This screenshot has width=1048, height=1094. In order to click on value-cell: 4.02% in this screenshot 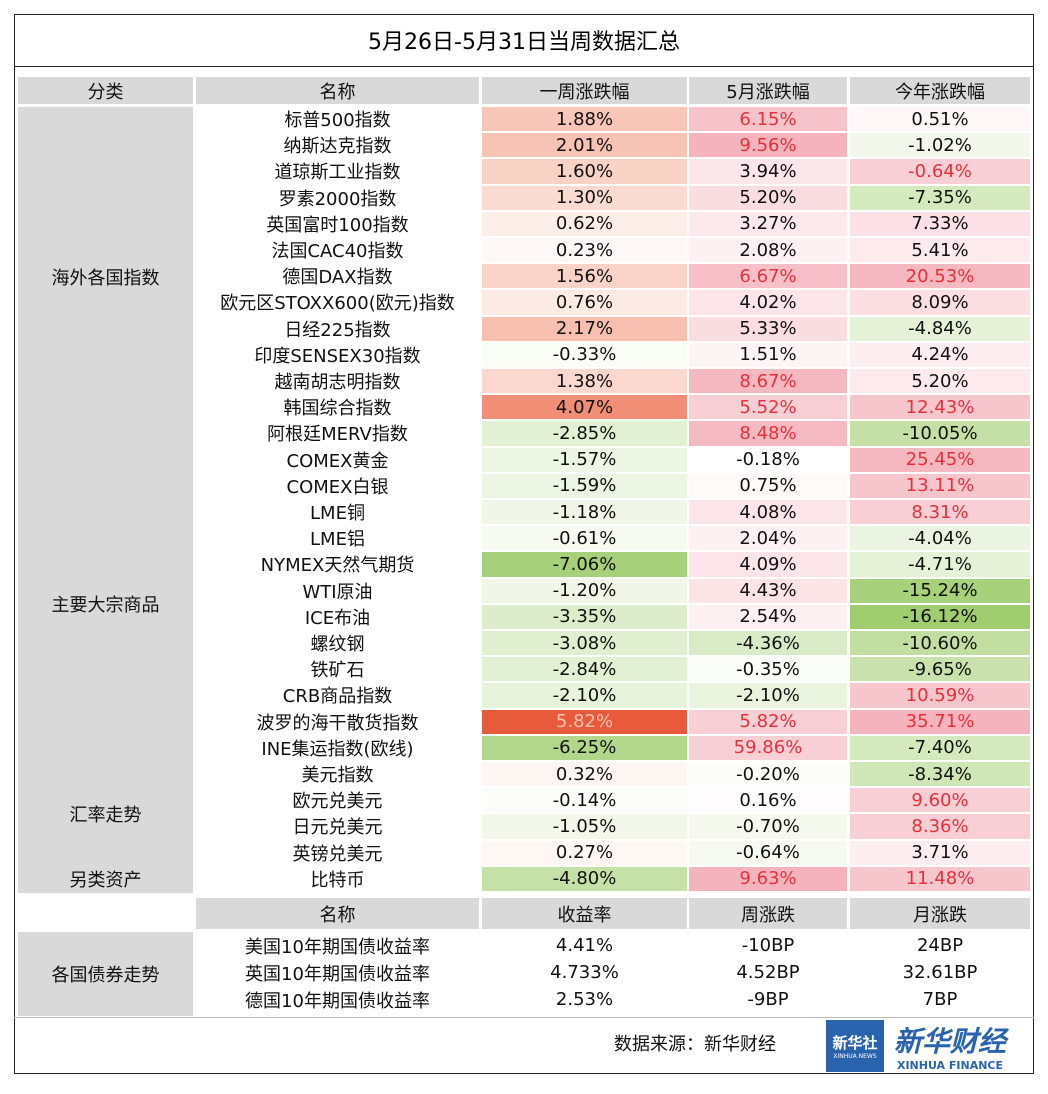, I will do `click(768, 302)`.